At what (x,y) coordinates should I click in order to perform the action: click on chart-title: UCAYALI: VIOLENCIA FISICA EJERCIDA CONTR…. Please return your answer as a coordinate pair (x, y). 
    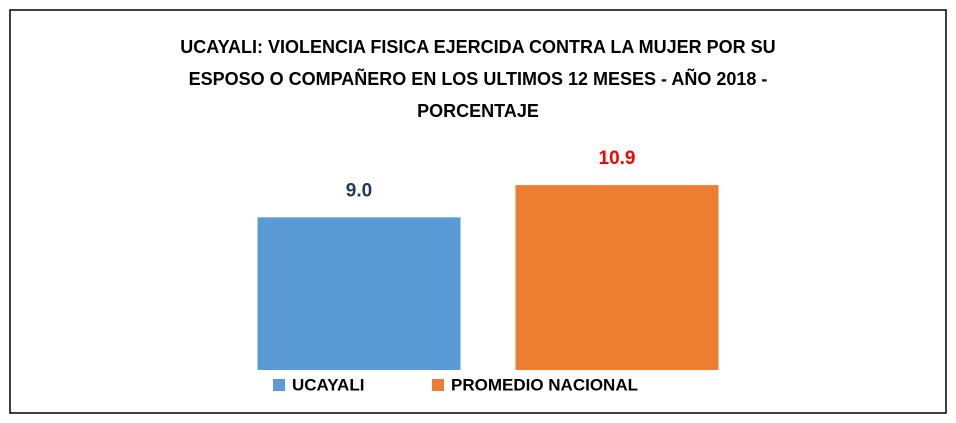
    Looking at the image, I should click on (477, 47).